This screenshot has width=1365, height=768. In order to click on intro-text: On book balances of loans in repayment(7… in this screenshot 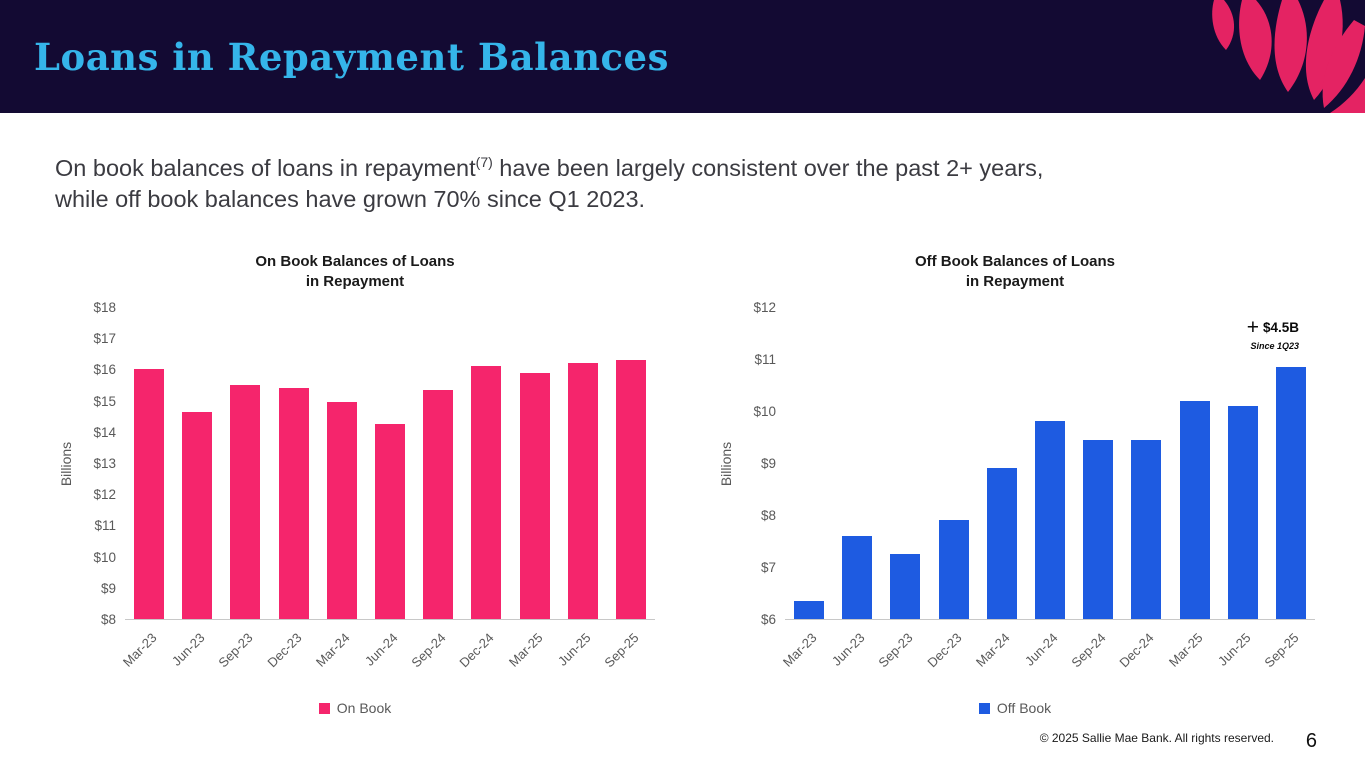, I will do `click(549, 181)`.